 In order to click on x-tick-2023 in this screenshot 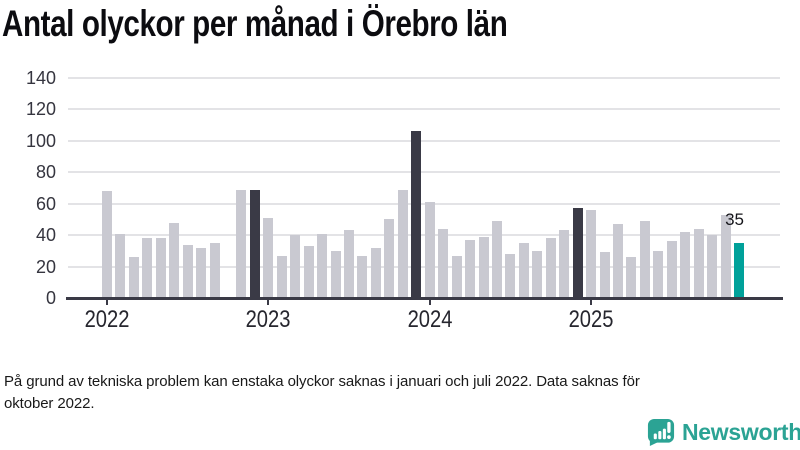, I will do `click(268, 302)`.